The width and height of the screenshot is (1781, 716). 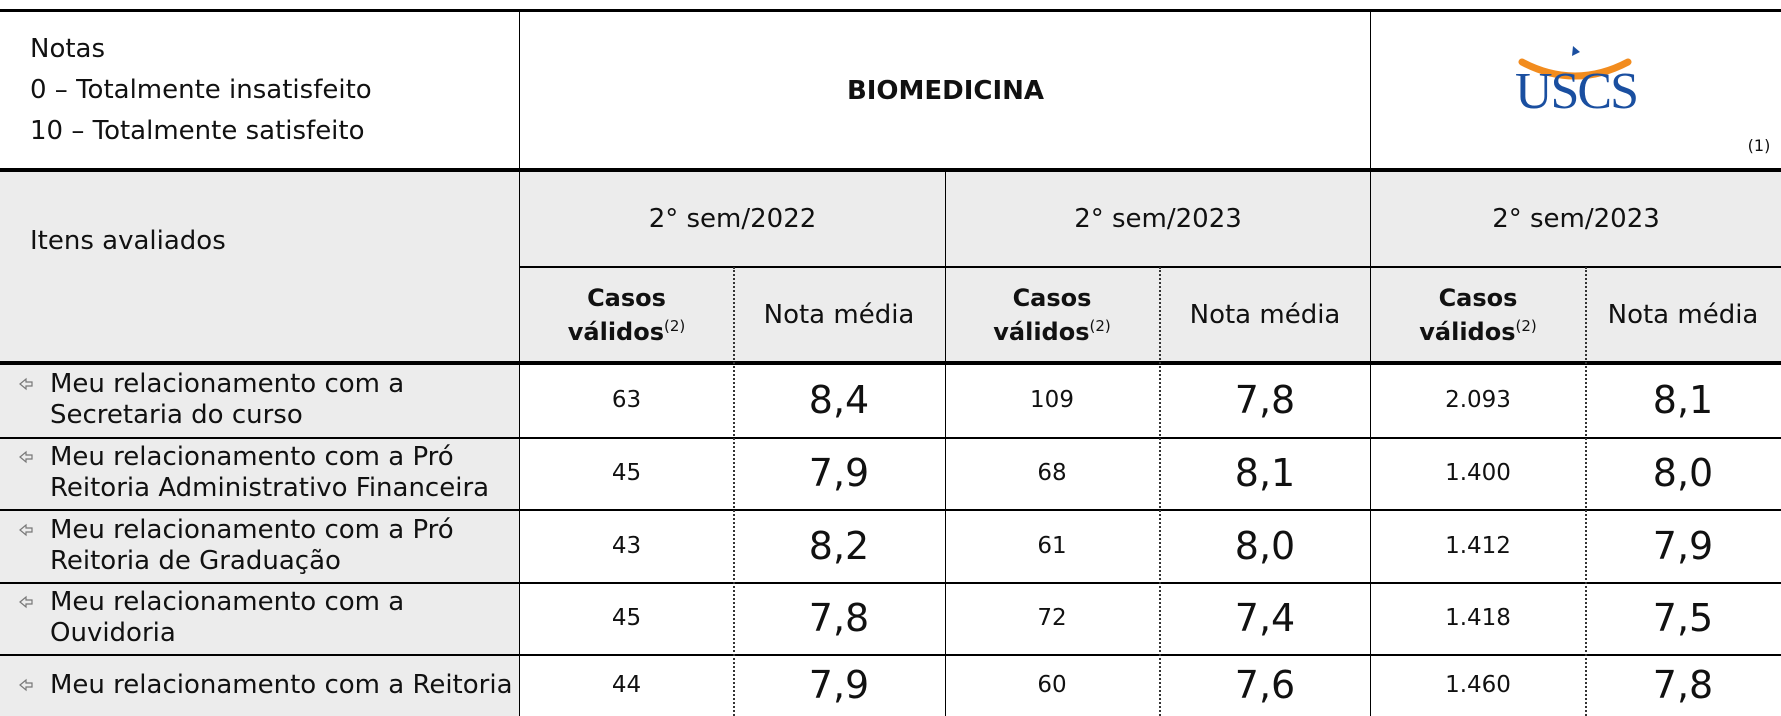 I want to click on mean-value: 8,4, so click(x=839, y=400).